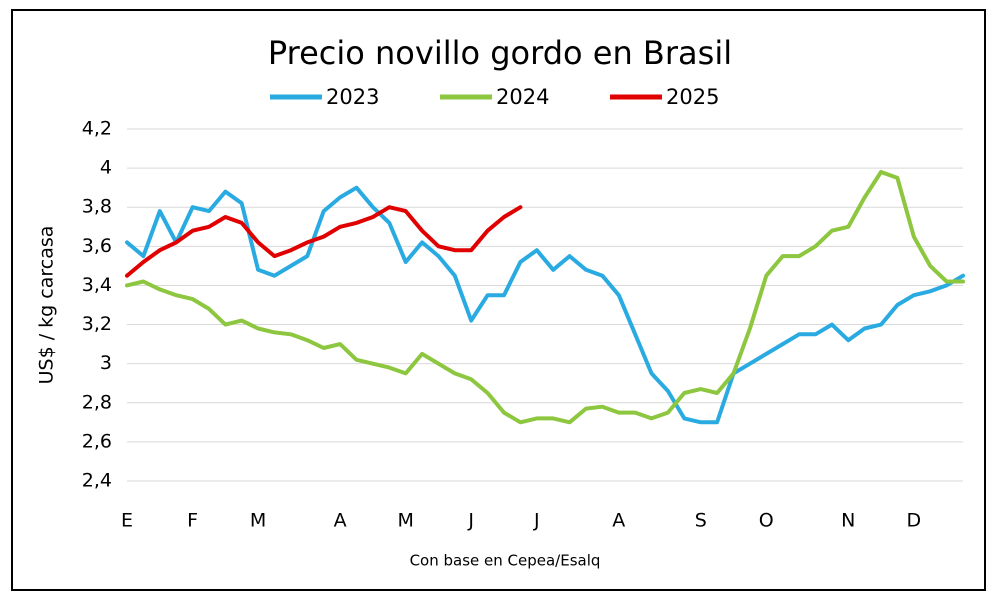 The image size is (1000, 611). Describe the element at coordinates (97, 129) in the screenshot. I see `y-tick-label: 4,2` at that location.